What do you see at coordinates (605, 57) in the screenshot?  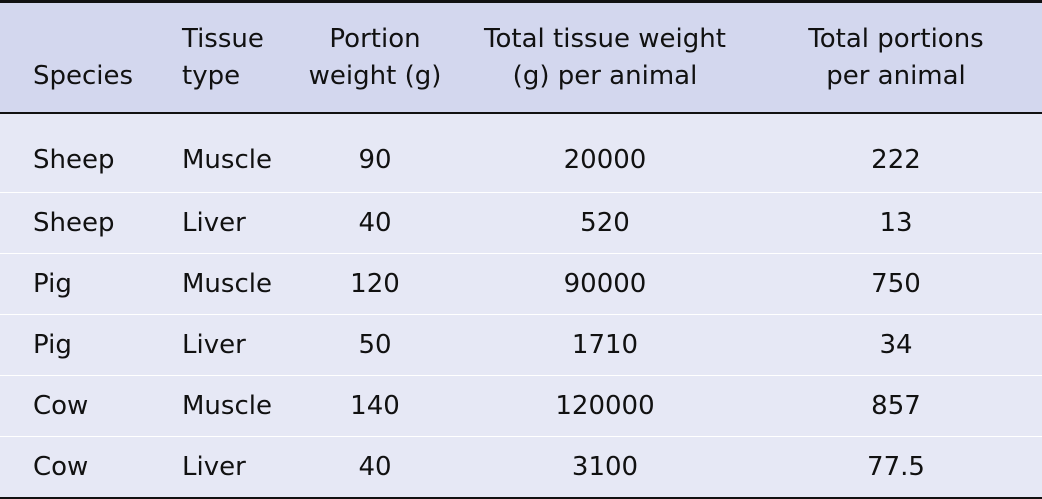 I see `header-total-tissue-weight: Total tissue weight (g) per animal` at bounding box center [605, 57].